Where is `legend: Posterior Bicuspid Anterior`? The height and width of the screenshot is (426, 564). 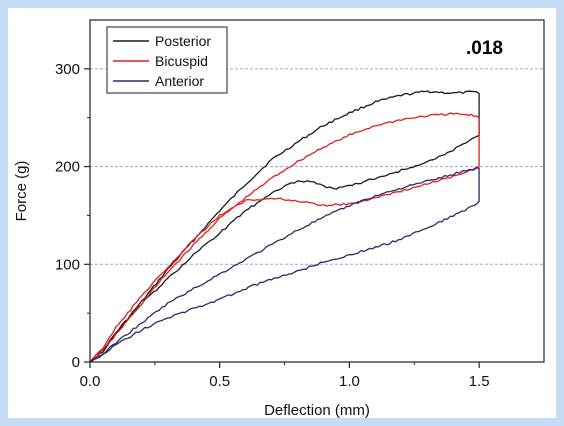
legend: Posterior Bicuspid Anterior is located at coordinates (167, 60).